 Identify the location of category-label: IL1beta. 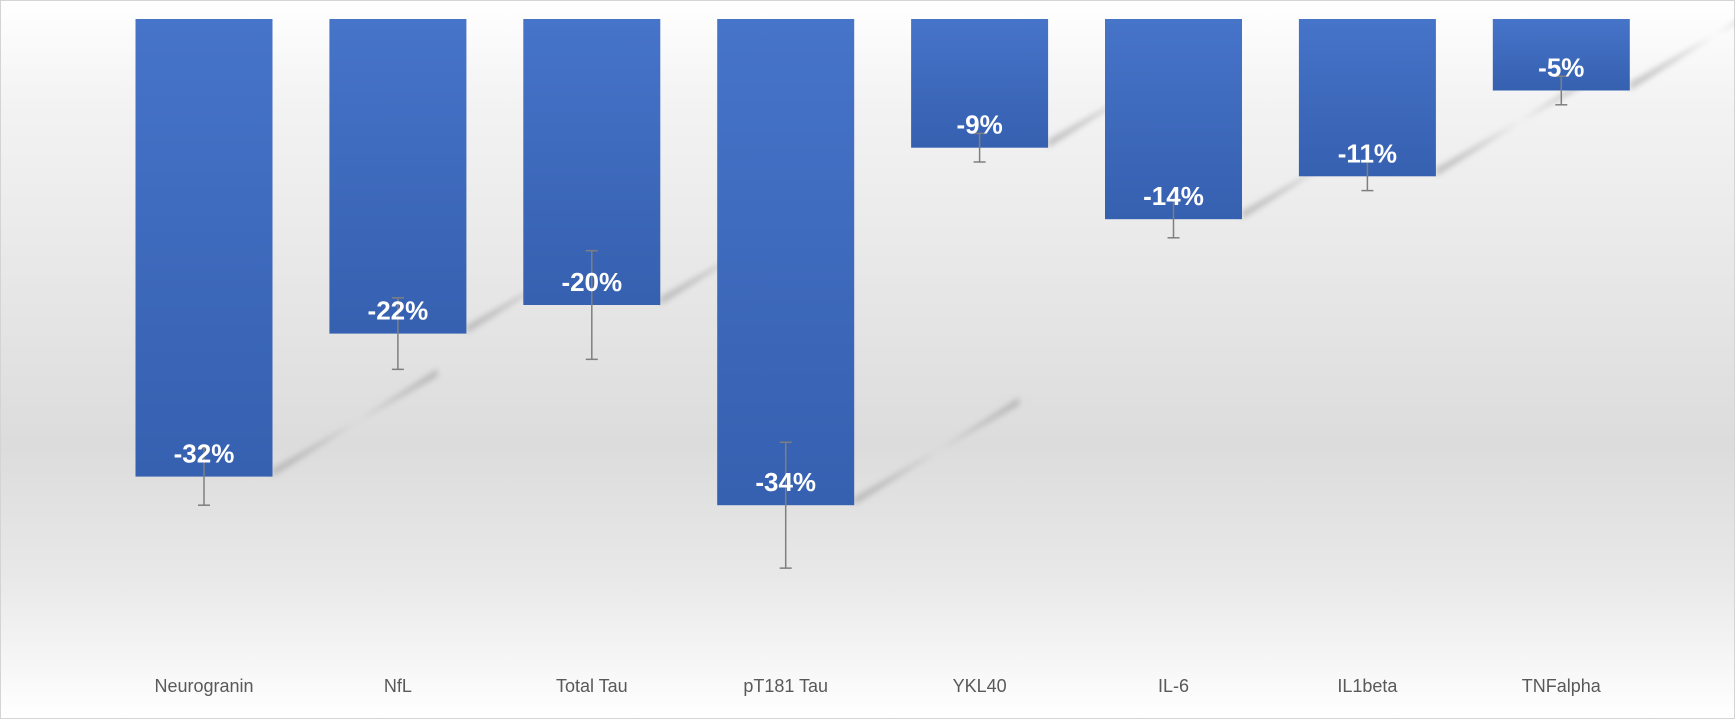
(1367, 686).